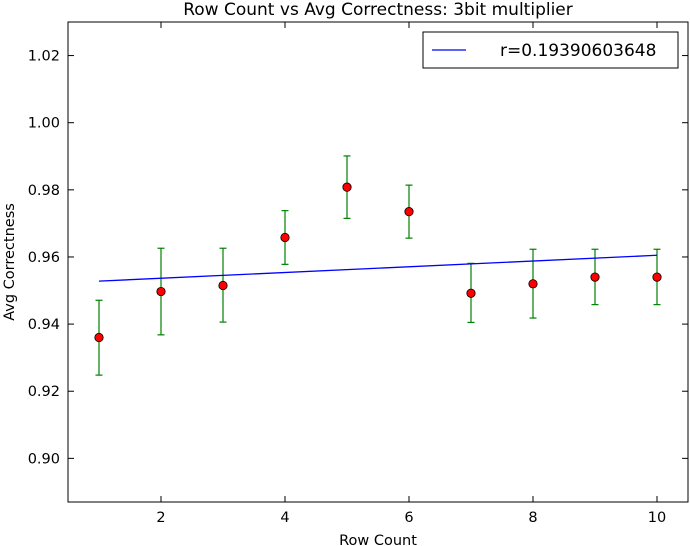 The image size is (690, 546). I want to click on x-tick-label: 10, so click(657, 518).